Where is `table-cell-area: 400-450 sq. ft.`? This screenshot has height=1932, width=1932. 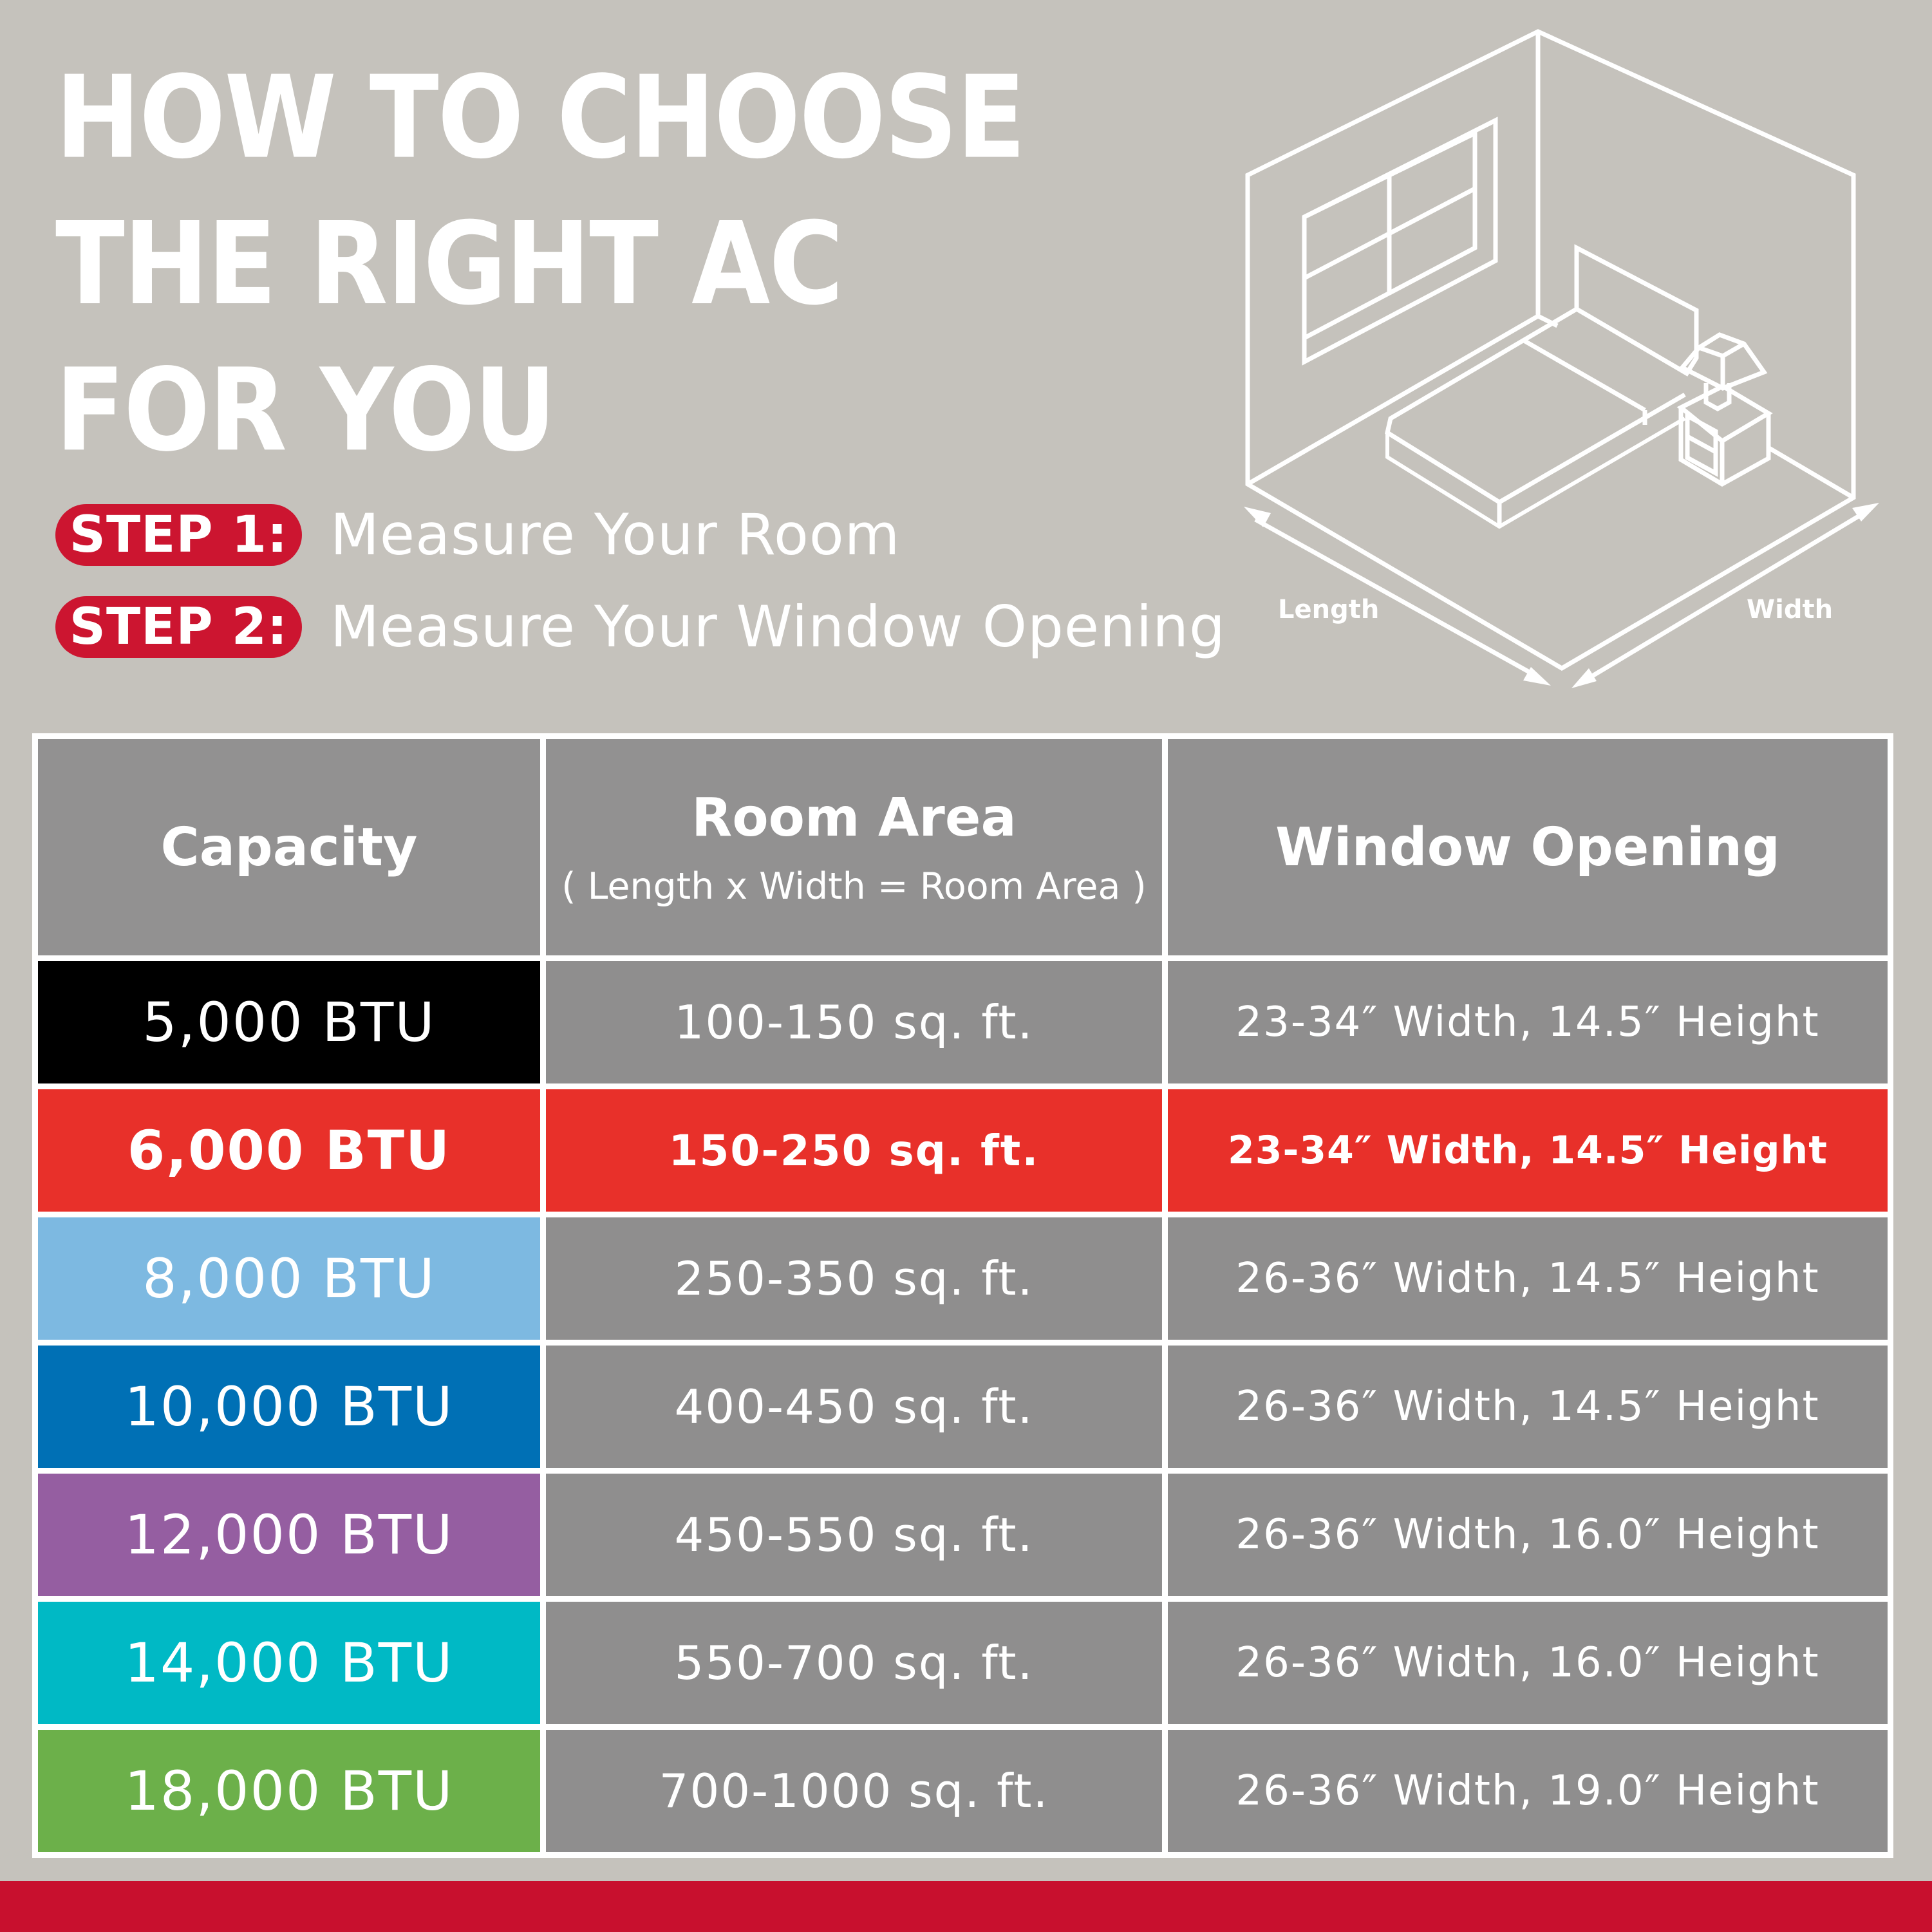 table-cell-area: 400-450 sq. ft. is located at coordinates (854, 1407).